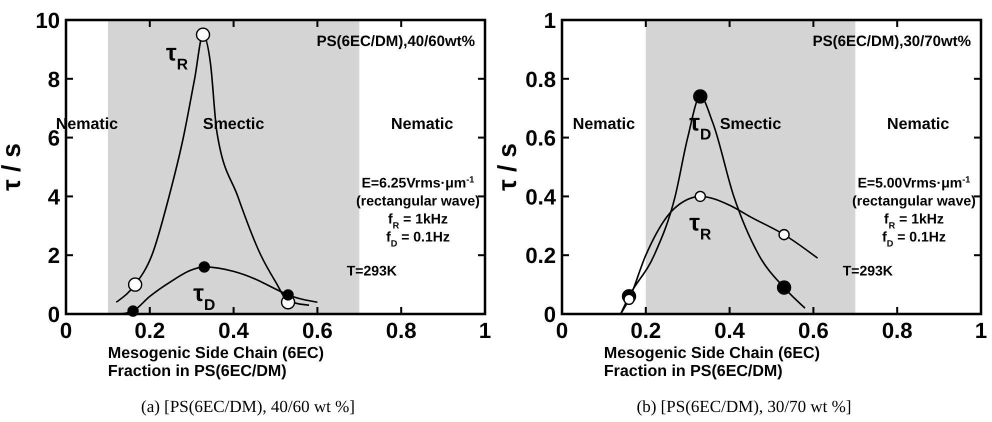  I want to click on y-tick-label: 0.8, so click(540, 79).